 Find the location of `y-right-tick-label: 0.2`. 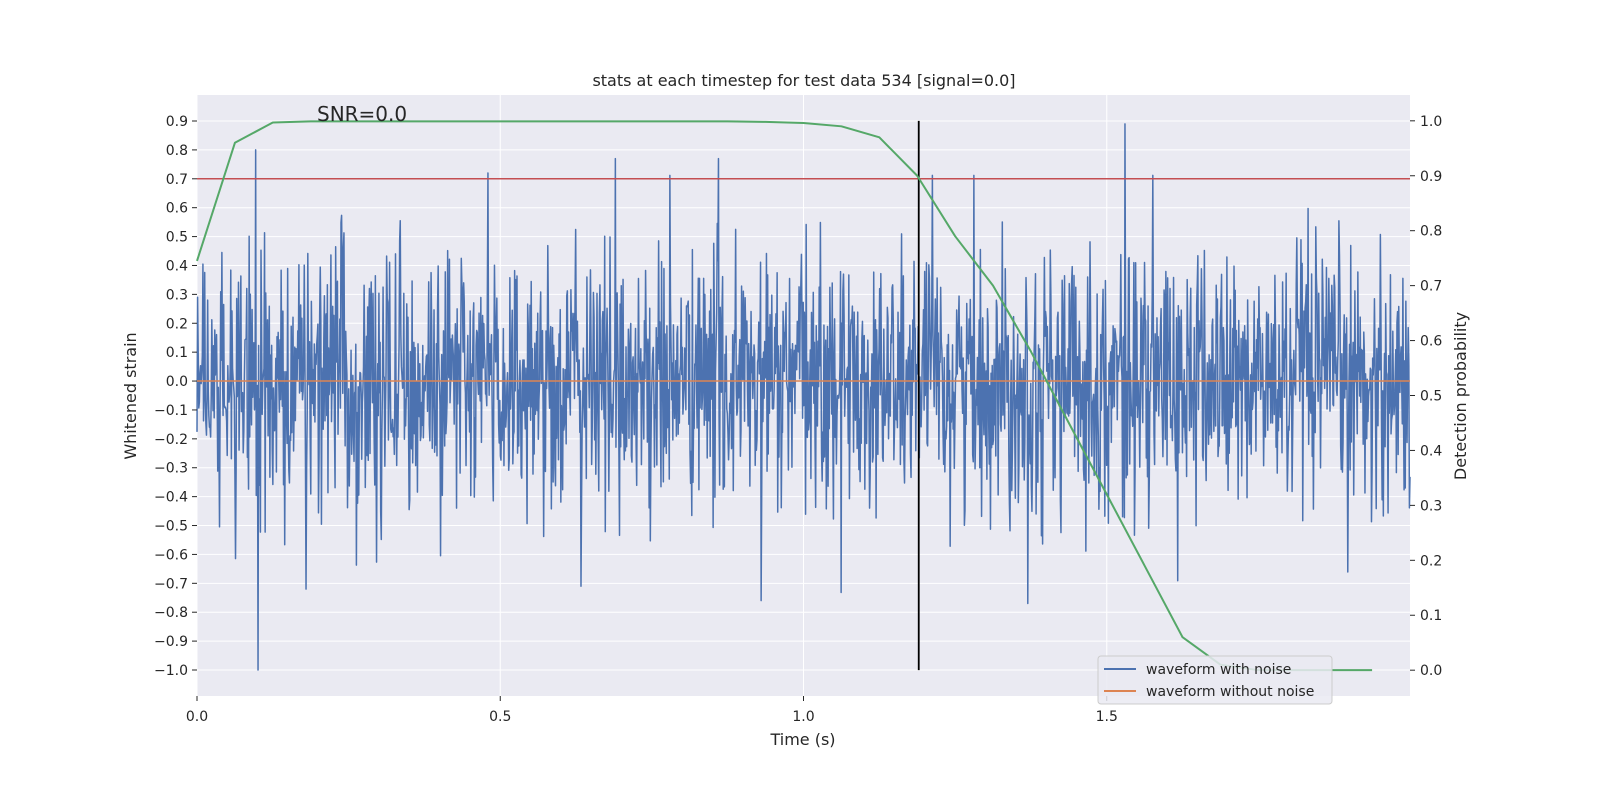

y-right-tick-label: 0.2 is located at coordinates (1431, 561).